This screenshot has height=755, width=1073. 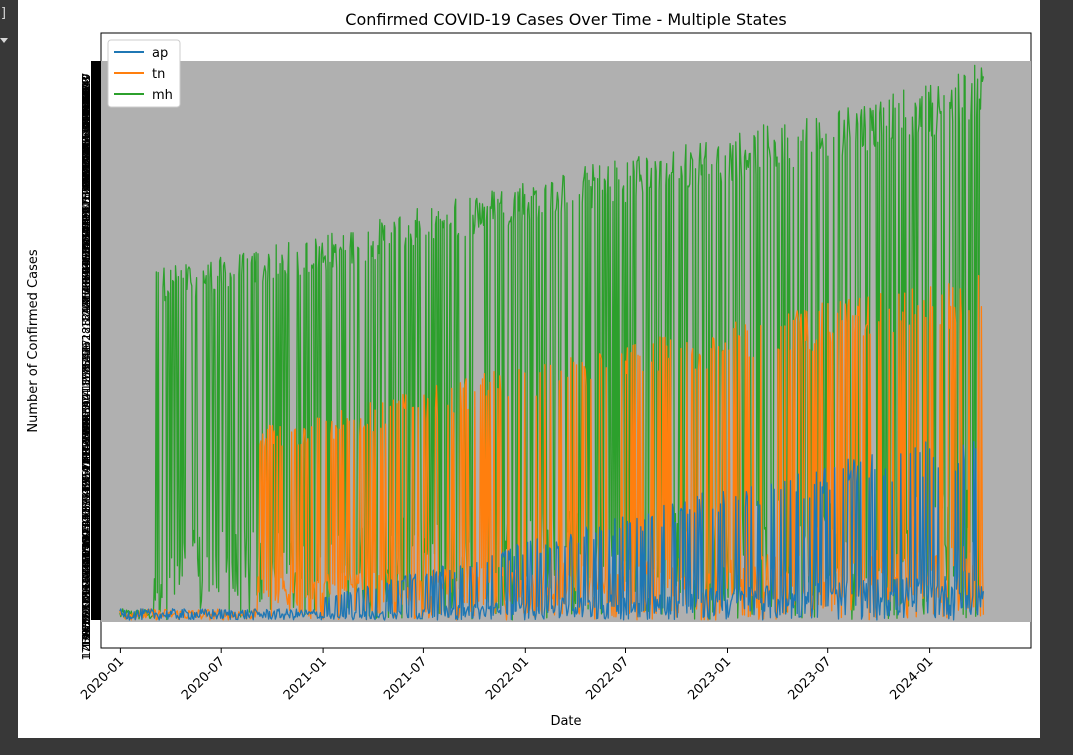 I want to click on y-tick-label: 157147, so click(x=86, y=436).